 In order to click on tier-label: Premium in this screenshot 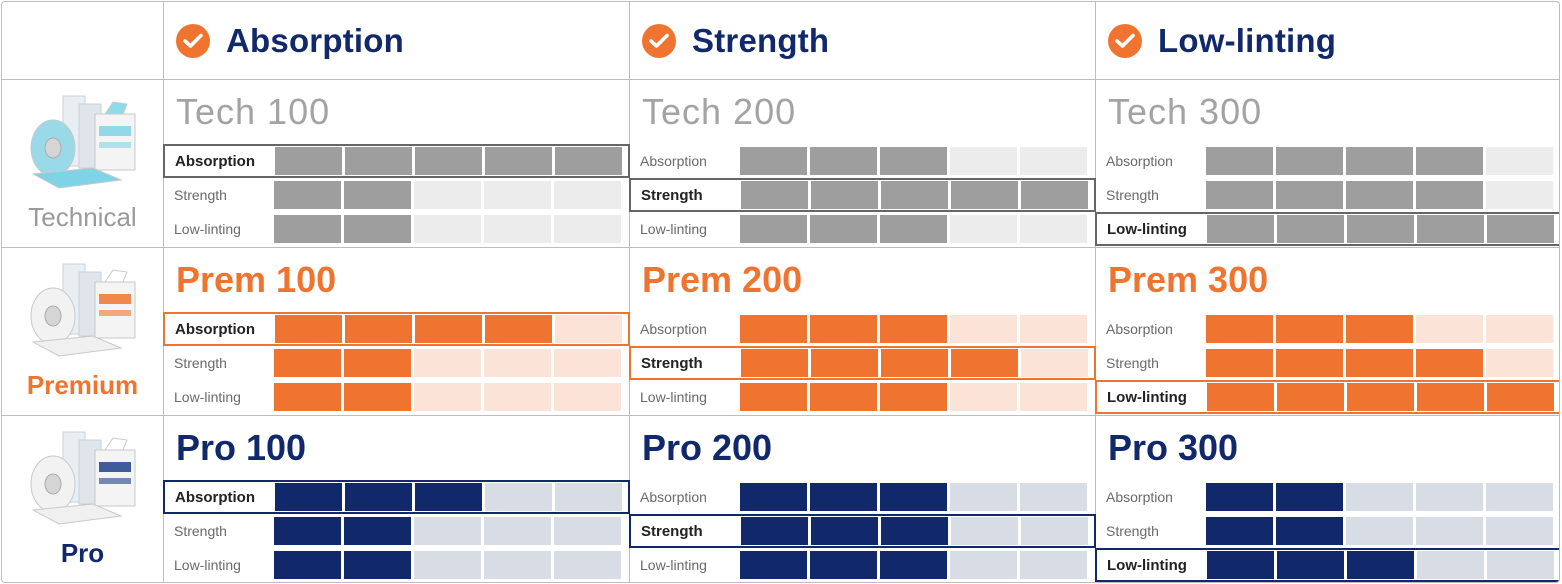, I will do `click(82, 385)`.